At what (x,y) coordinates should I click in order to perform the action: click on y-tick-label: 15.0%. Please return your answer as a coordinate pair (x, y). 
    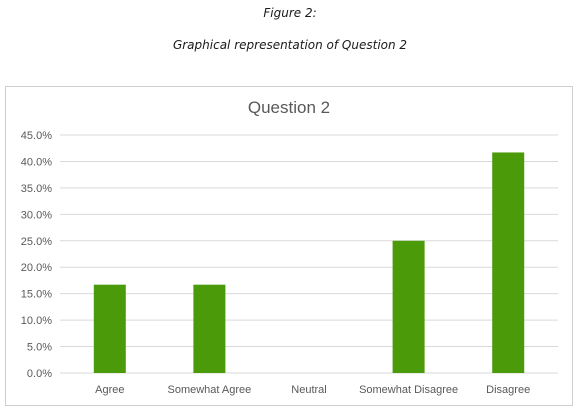
    Looking at the image, I should click on (36, 295).